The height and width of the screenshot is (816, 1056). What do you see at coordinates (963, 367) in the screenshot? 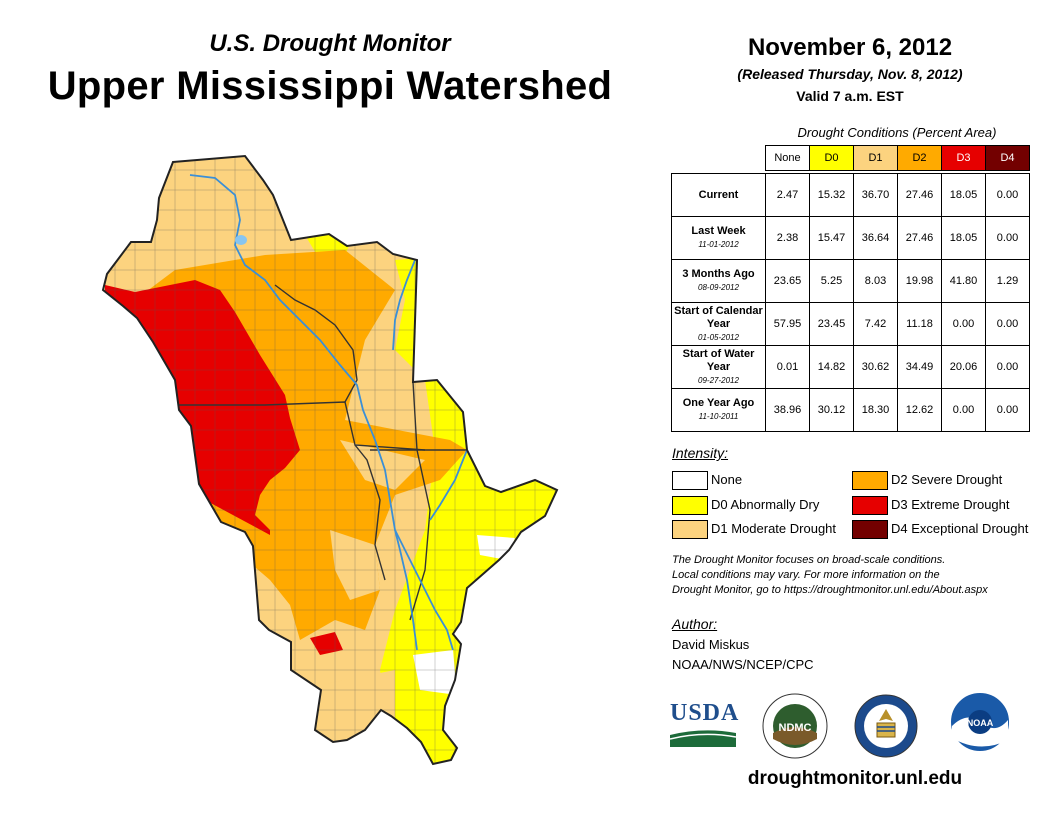
I see `table-cell: 20.06` at bounding box center [963, 367].